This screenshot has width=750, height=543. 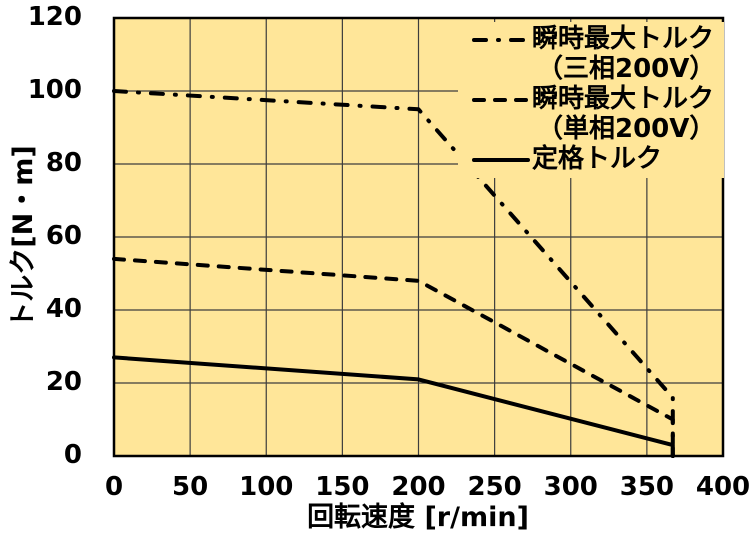 I want to click on series-line, so click(x=393, y=406).